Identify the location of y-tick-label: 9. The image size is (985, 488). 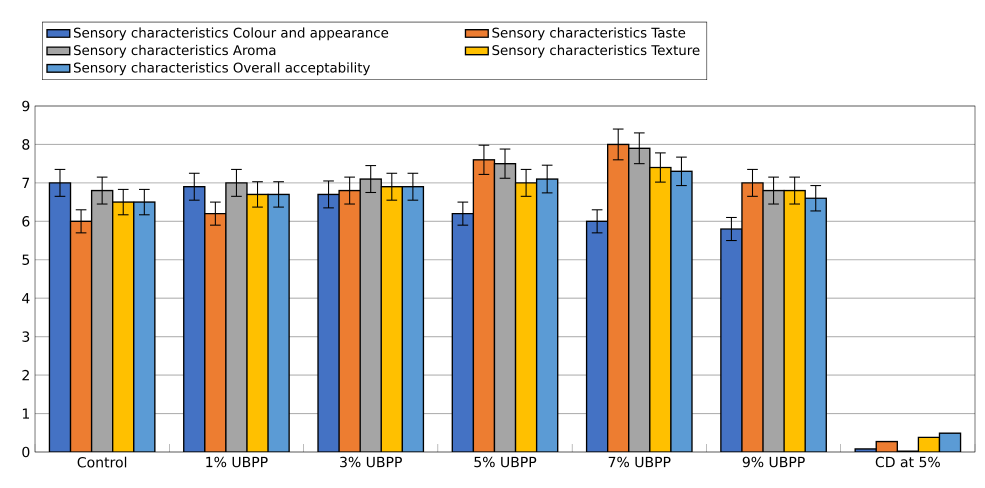
(26, 106).